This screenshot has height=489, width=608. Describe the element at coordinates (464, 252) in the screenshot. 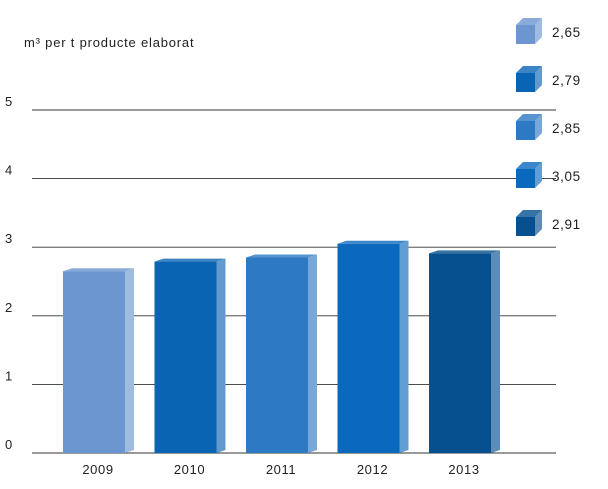

I see `bar-top-2013` at that location.